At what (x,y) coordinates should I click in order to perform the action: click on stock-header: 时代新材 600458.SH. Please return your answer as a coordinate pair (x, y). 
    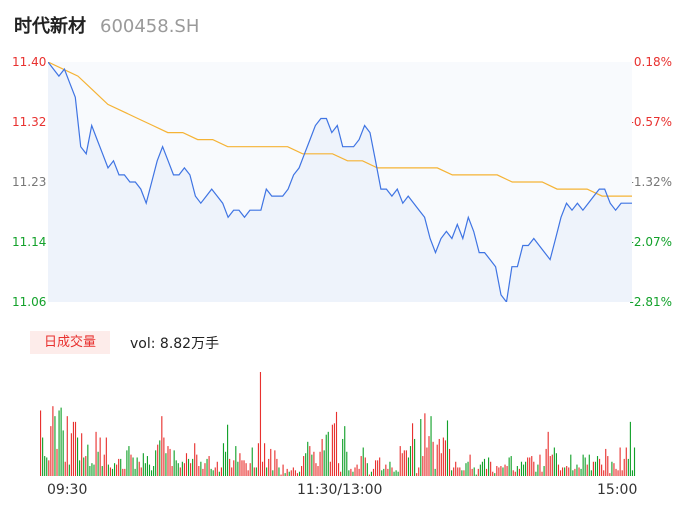
    Looking at the image, I should click on (106, 26).